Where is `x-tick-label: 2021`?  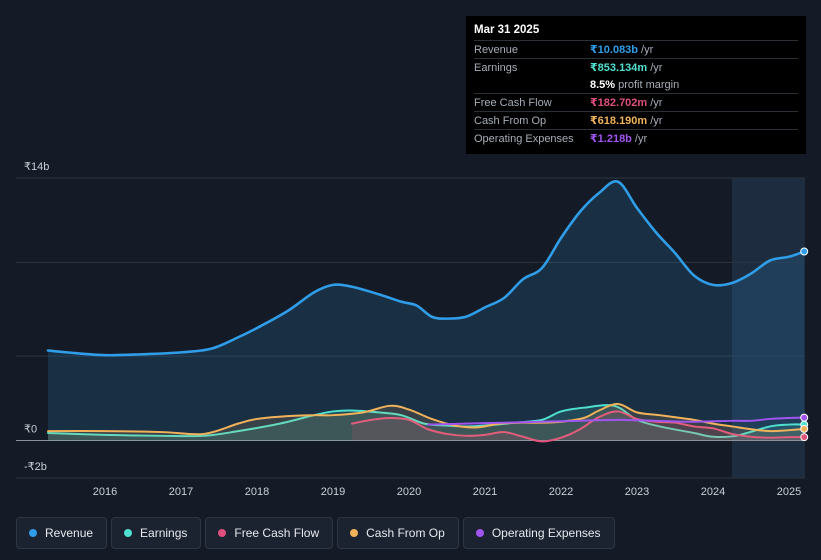
x-tick-label: 2021 is located at coordinates (485, 492).